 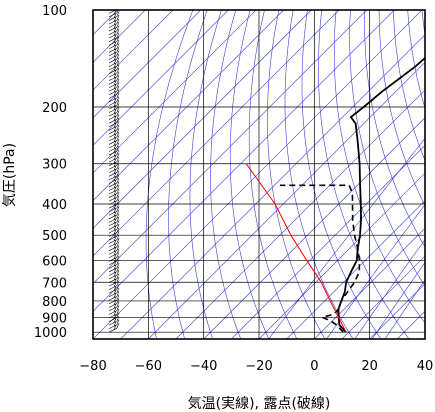 I want to click on x-tick-label: −40, so click(x=203, y=366).